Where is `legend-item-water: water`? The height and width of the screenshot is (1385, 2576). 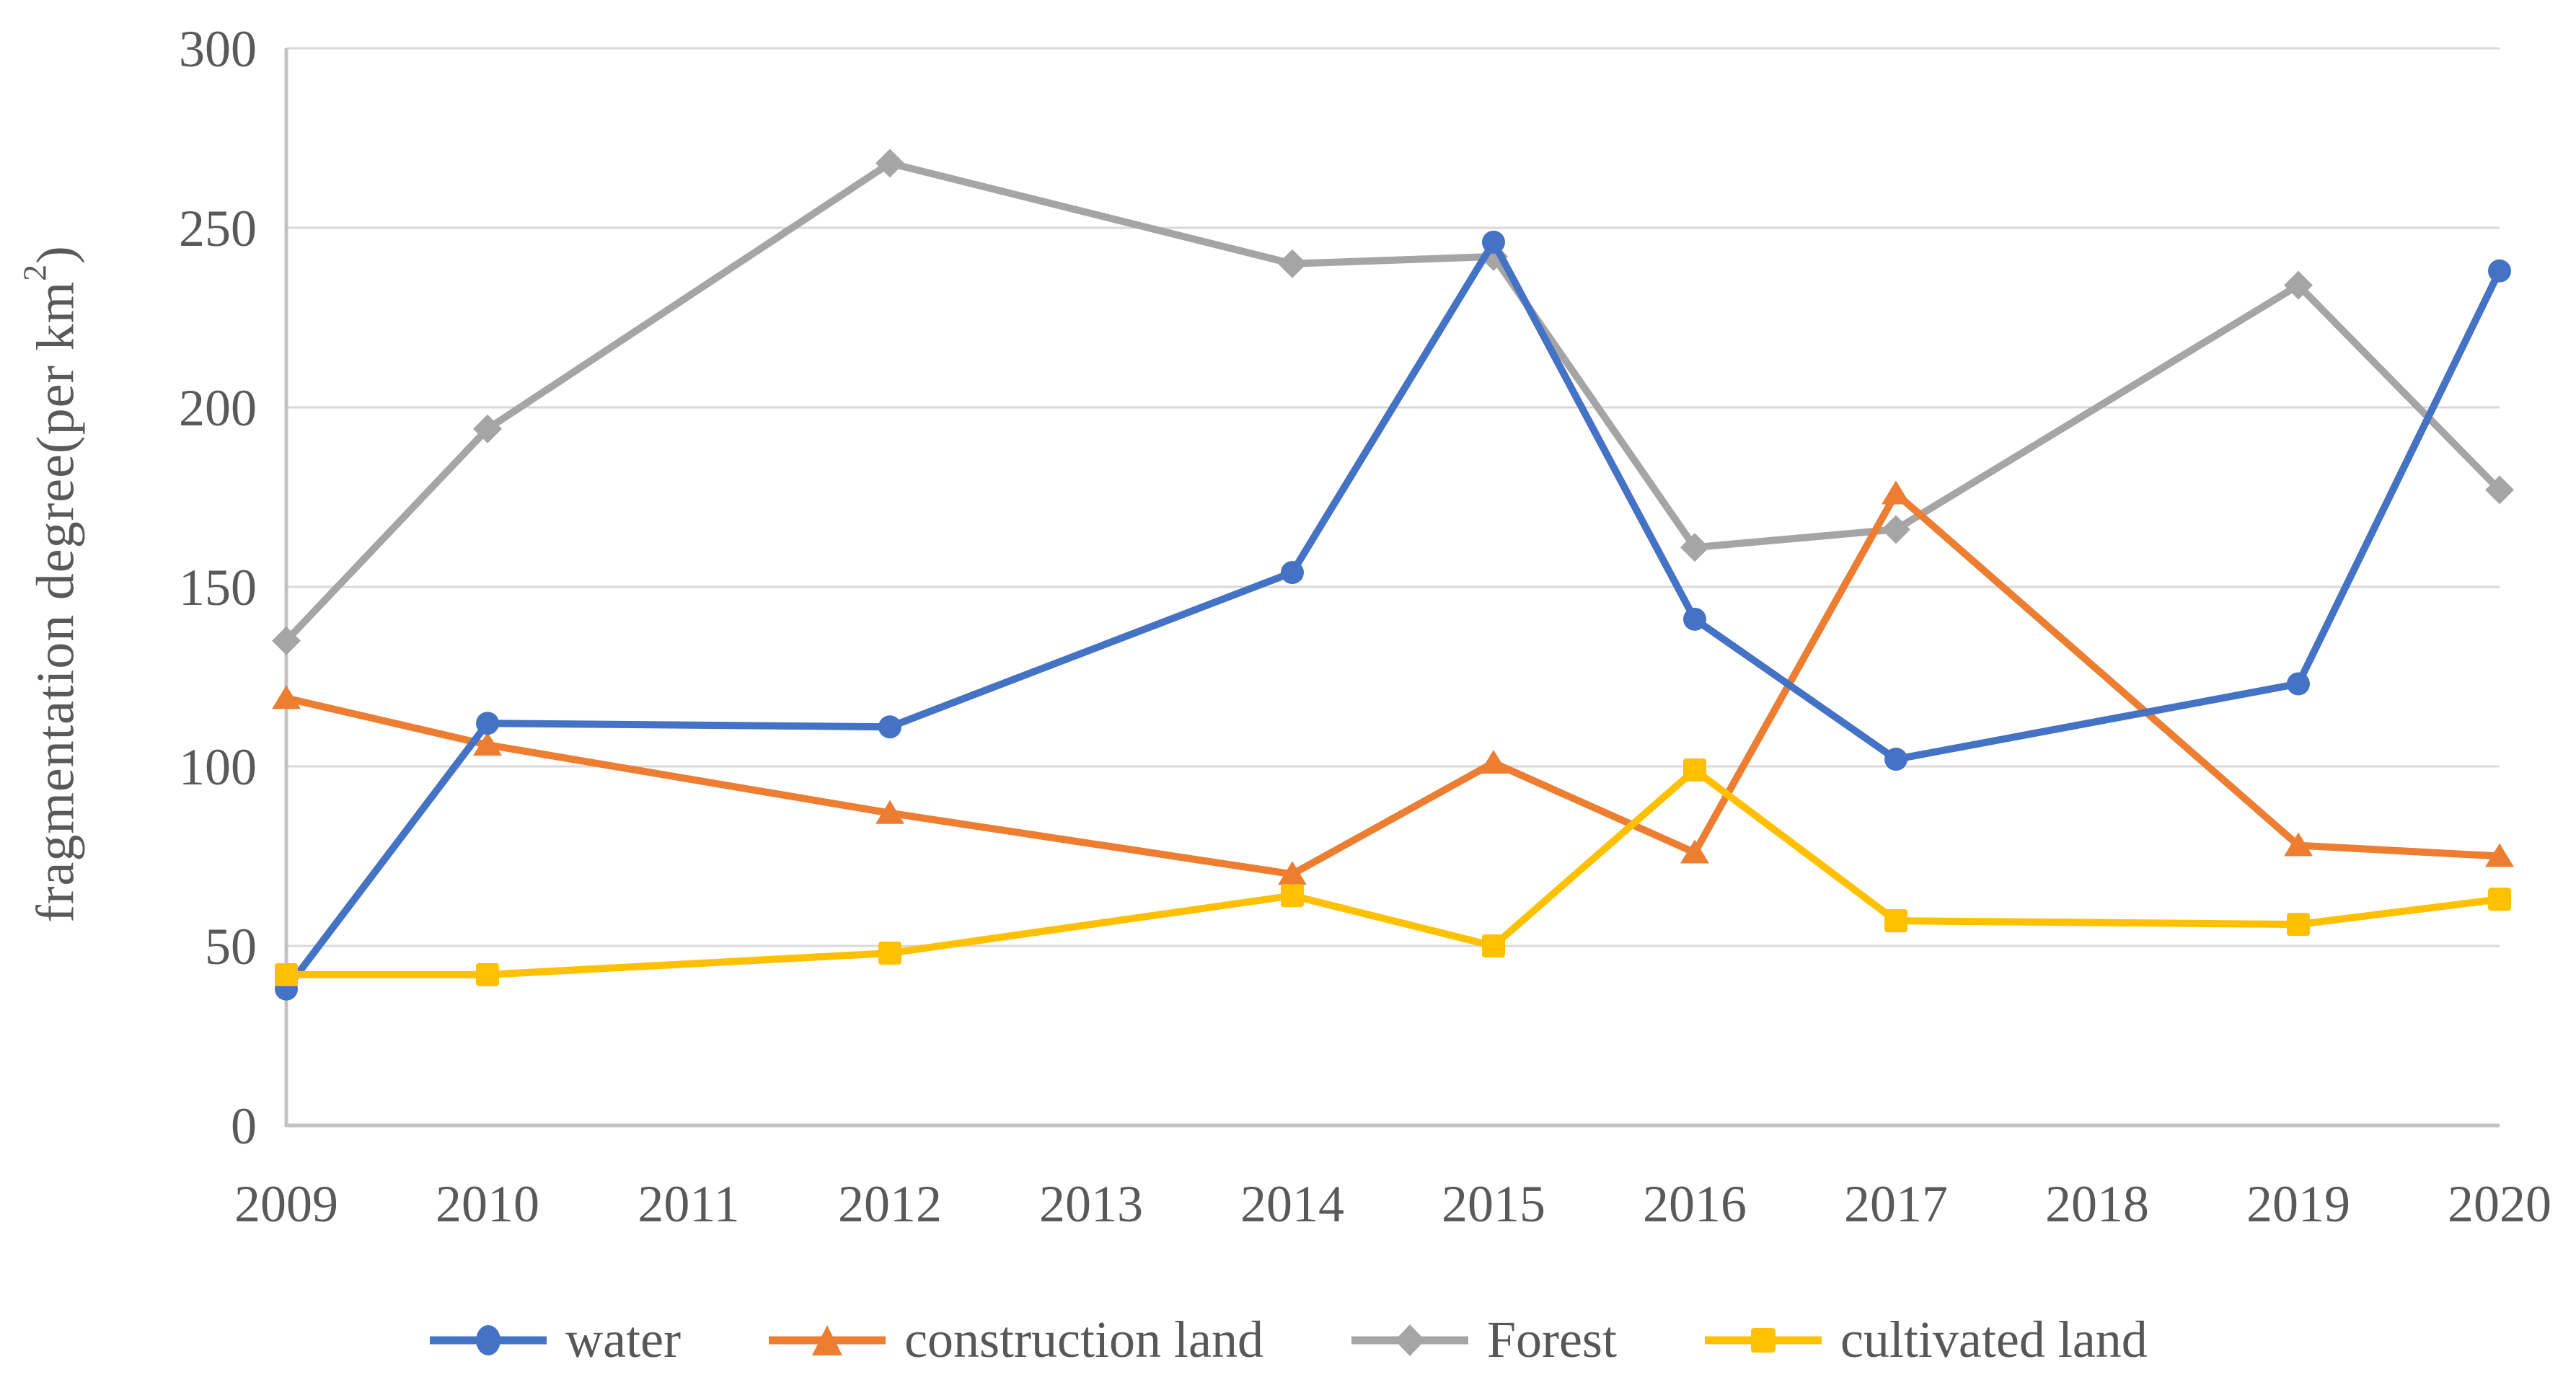 legend-item-water: water is located at coordinates (554, 1340).